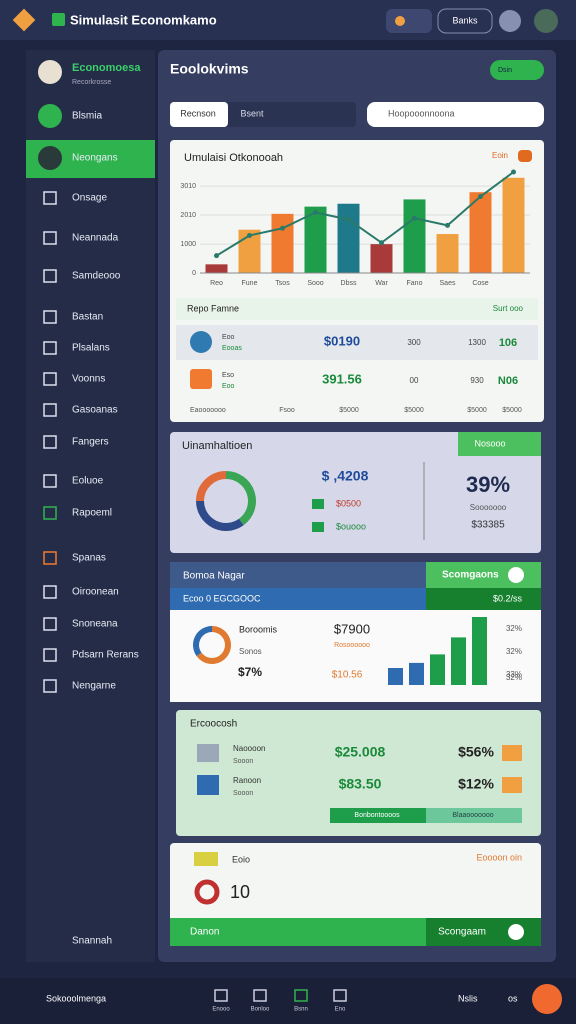  Describe the element at coordinates (508, 343) in the screenshot. I see `label: 106` at that location.